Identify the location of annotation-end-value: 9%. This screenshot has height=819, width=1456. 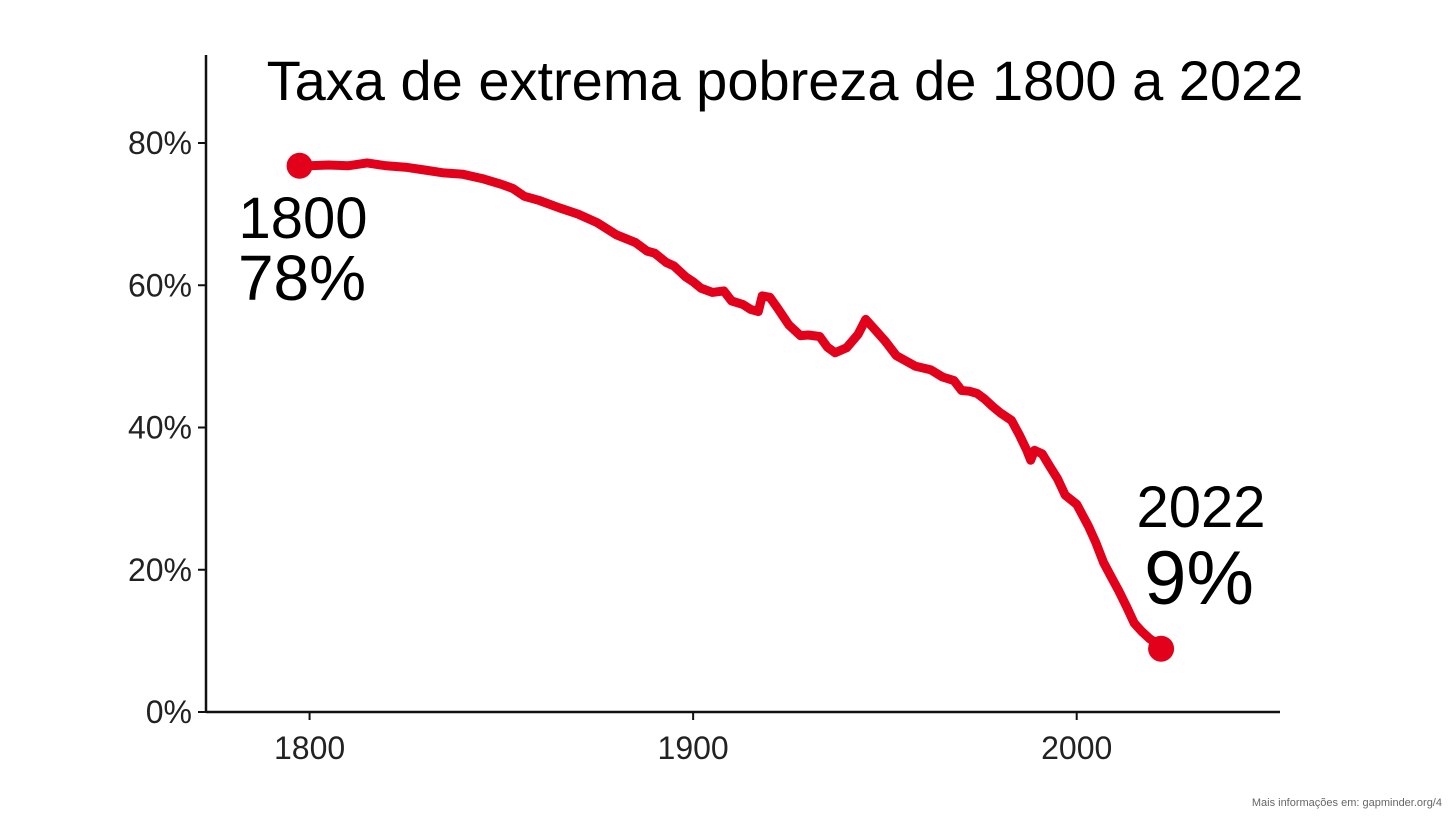
(1199, 578).